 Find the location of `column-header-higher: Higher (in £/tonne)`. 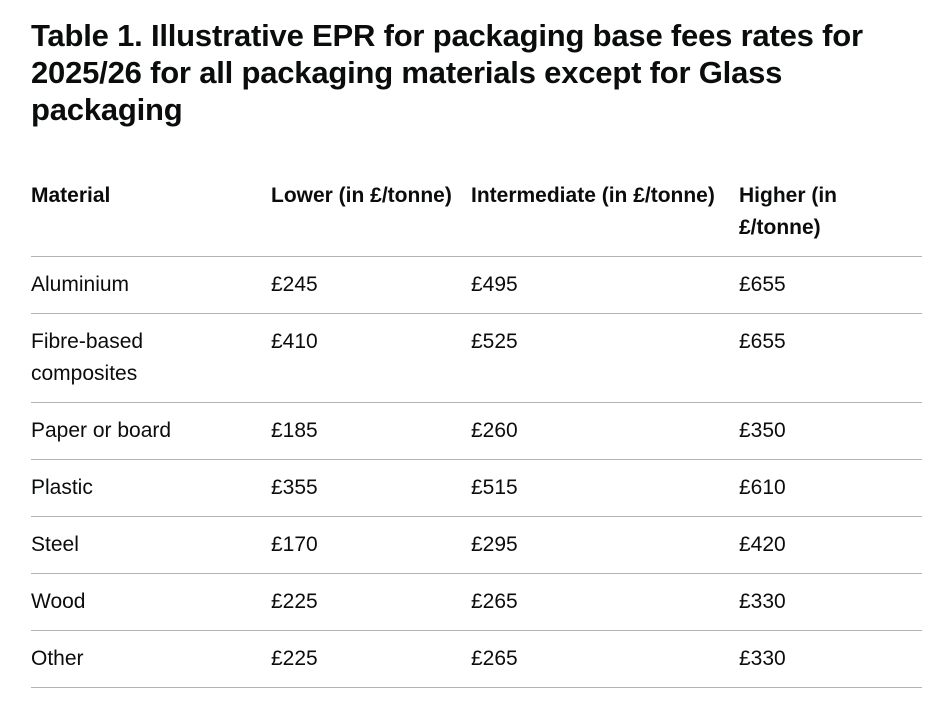

column-header-higher: Higher (in £/tonne) is located at coordinates (830, 217).